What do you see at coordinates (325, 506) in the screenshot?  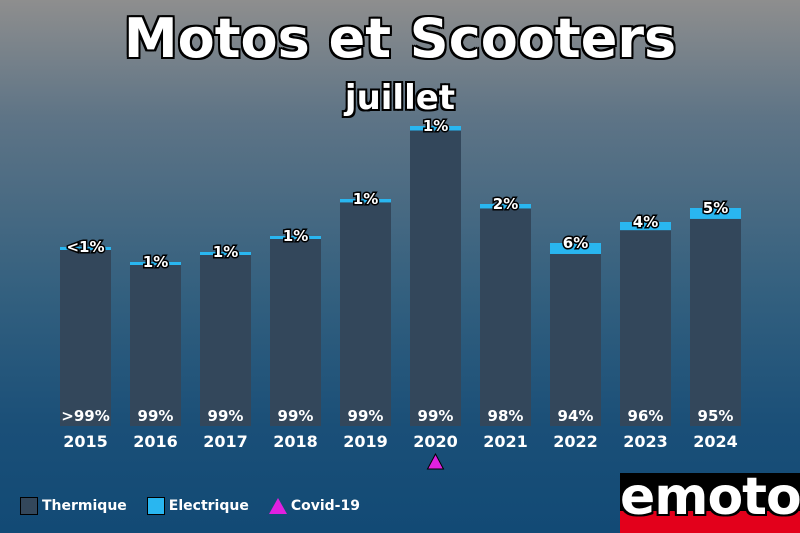 I see `legend-label-covid: Covid-19` at bounding box center [325, 506].